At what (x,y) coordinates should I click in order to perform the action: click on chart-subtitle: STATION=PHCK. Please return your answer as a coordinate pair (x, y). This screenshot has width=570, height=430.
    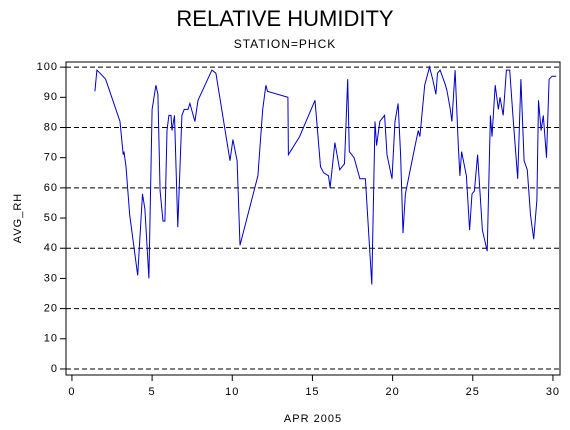
    Looking at the image, I should click on (285, 44).